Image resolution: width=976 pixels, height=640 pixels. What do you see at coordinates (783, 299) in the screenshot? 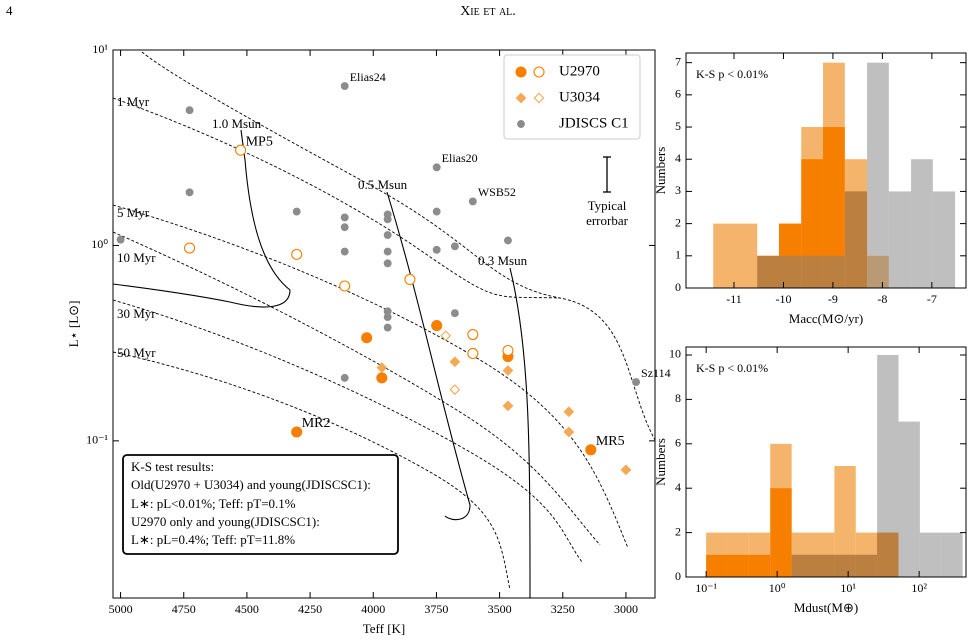
I see `x-tick-label: -10` at bounding box center [783, 299].